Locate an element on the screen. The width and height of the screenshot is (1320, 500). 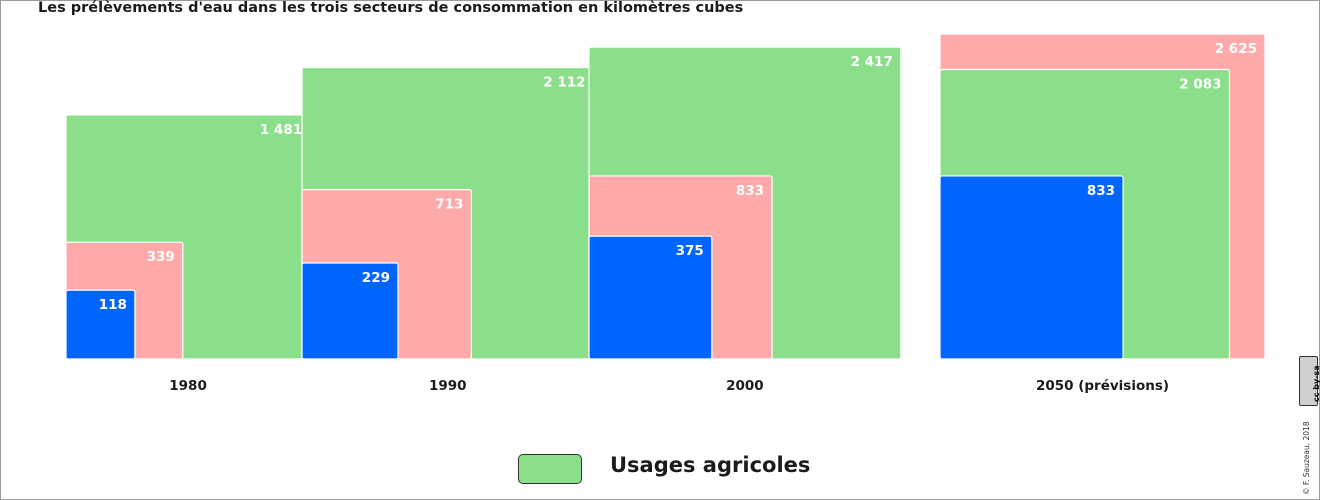
cc-license-icon is located at coordinates (1308, 381).